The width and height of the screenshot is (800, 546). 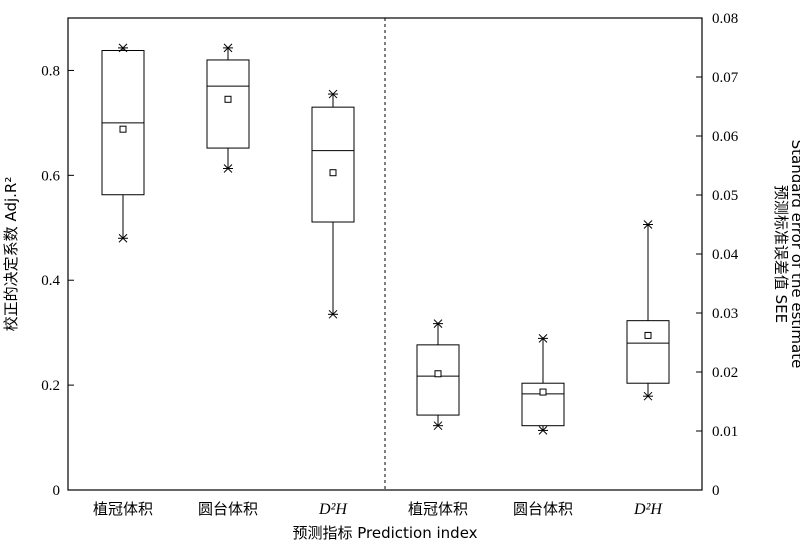 I want to click on left-tick-label: 0.8, so click(x=50, y=71).